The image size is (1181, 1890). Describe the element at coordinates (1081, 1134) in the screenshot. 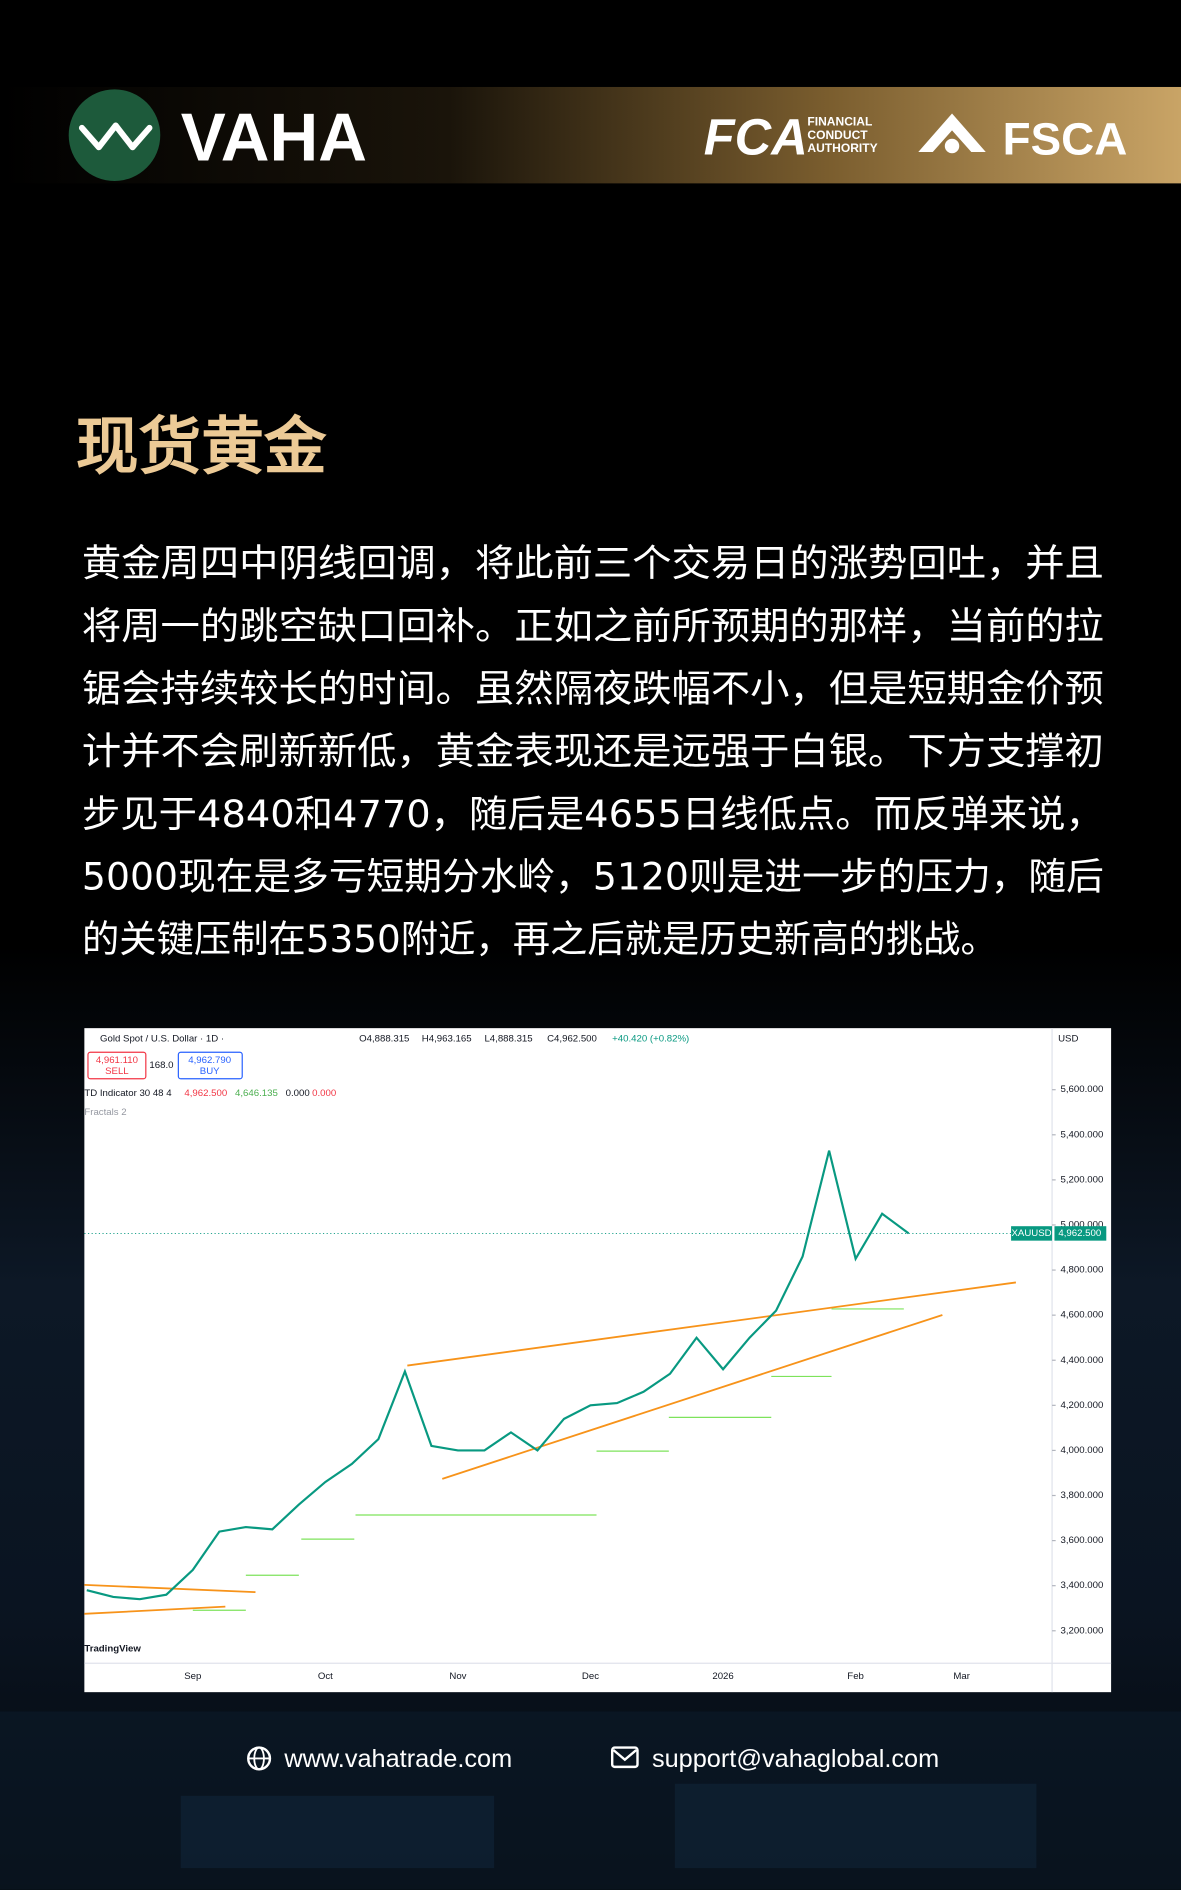

I see `y-tick-label: 5,400.000` at that location.